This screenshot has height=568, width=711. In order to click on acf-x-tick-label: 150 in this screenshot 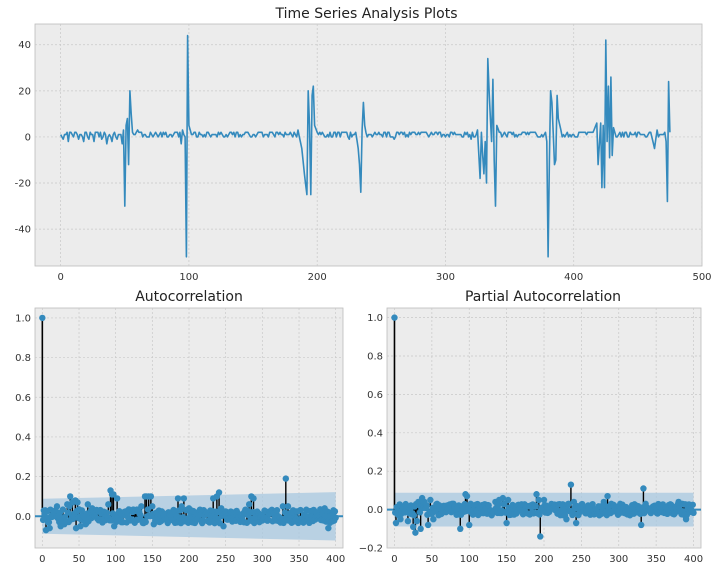, I will do `click(152, 559)`.